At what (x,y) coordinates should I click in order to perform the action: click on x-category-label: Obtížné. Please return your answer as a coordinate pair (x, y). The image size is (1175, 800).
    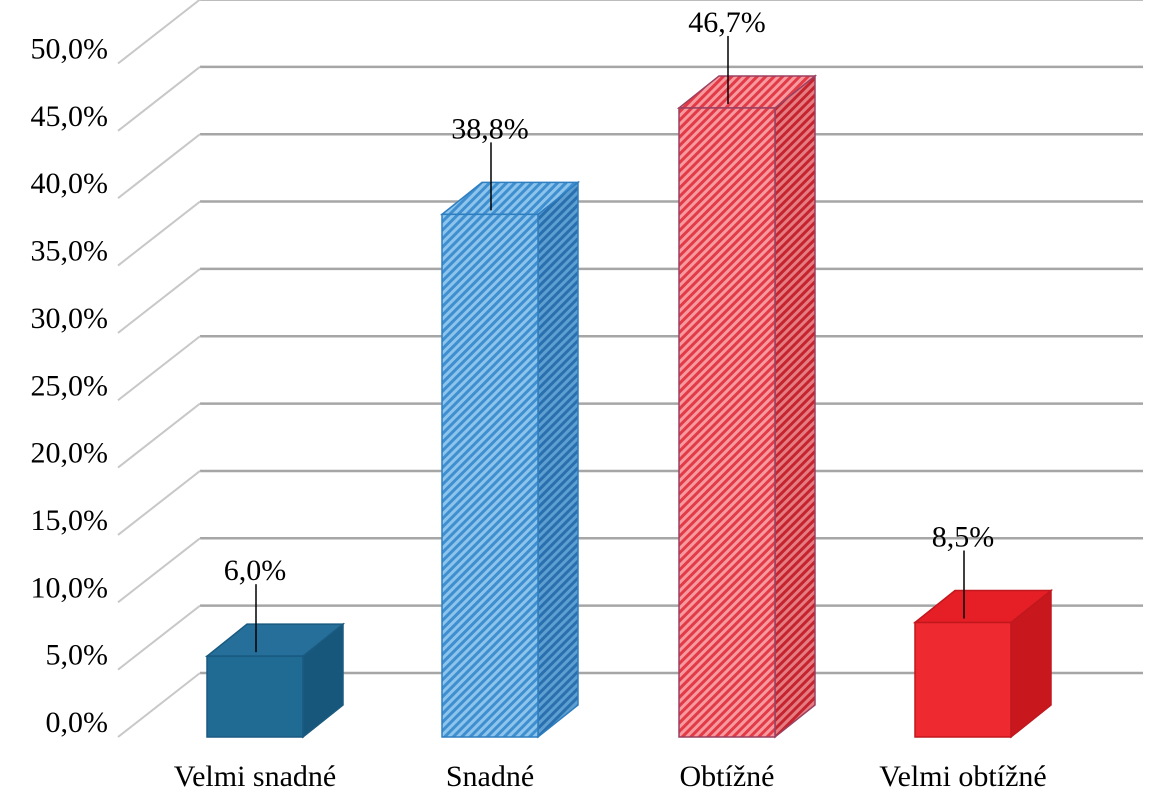
    Looking at the image, I should click on (727, 776).